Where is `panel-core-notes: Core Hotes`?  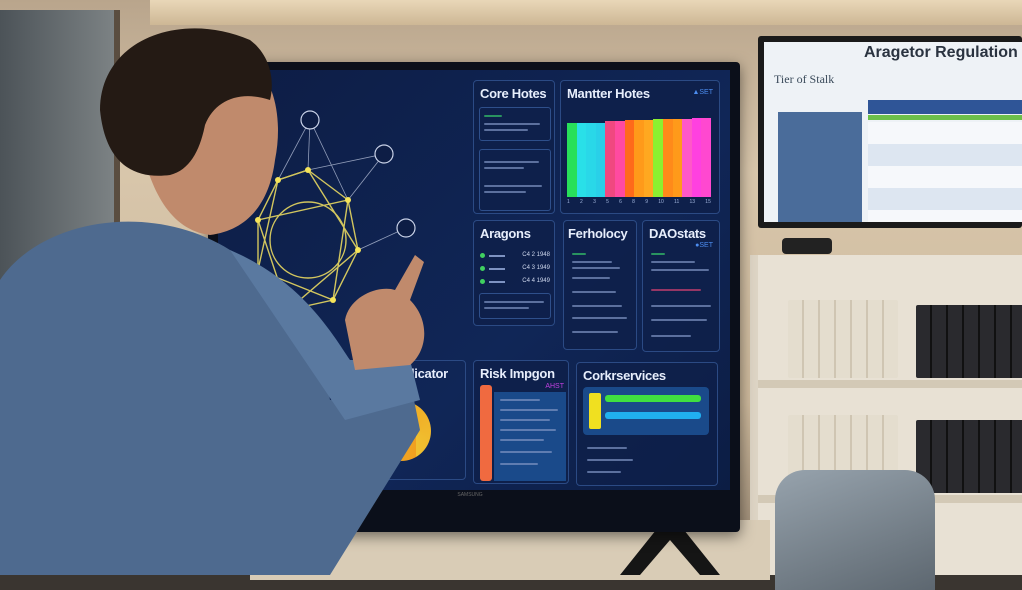 panel-core-notes: Core Hotes is located at coordinates (514, 147).